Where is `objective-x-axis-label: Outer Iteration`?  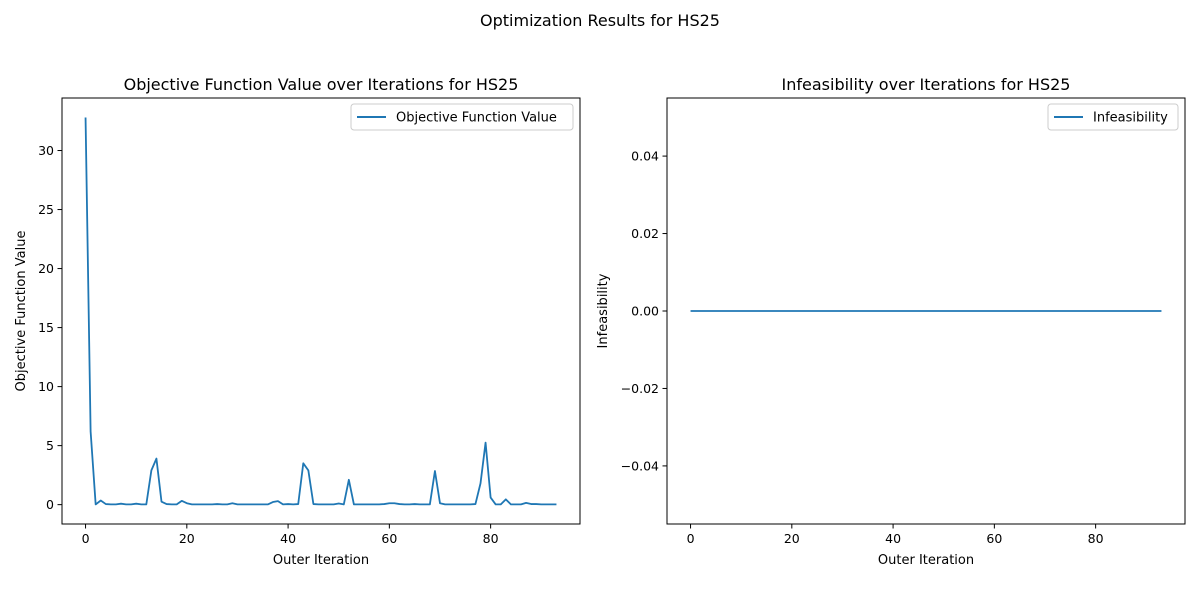 objective-x-axis-label: Outer Iteration is located at coordinates (321, 560).